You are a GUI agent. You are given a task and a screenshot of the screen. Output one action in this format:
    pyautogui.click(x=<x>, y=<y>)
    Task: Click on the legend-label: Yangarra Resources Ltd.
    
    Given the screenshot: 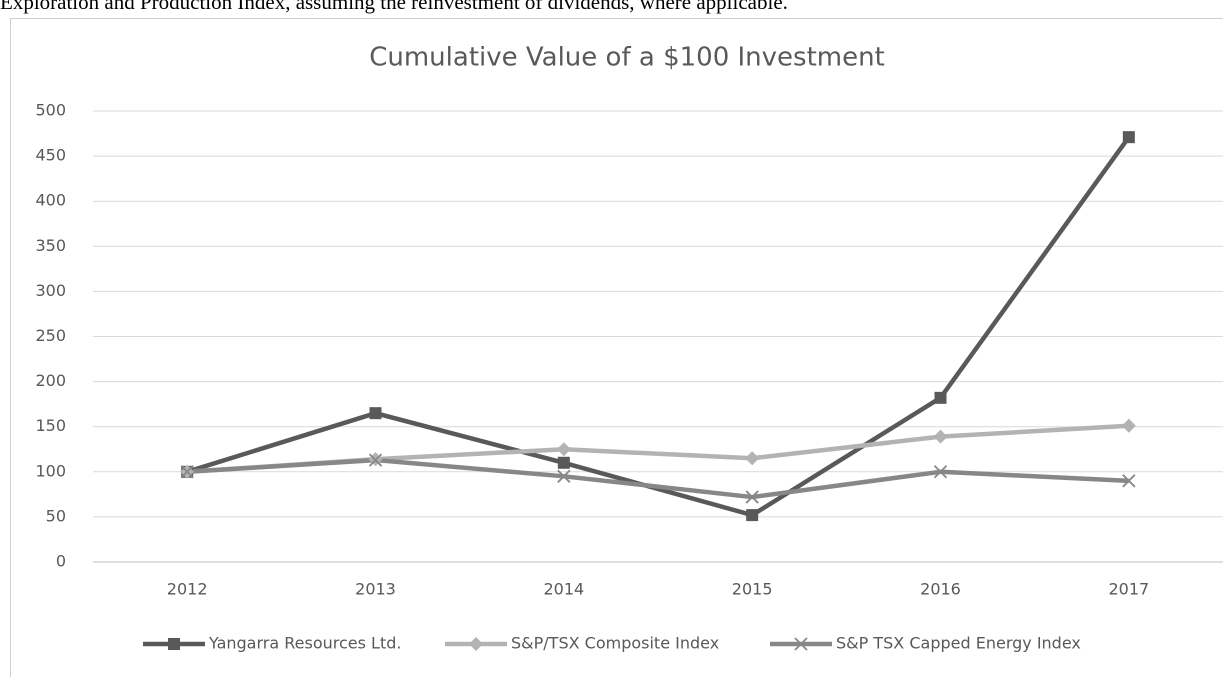 What is the action you would take?
    pyautogui.click(x=304, y=643)
    